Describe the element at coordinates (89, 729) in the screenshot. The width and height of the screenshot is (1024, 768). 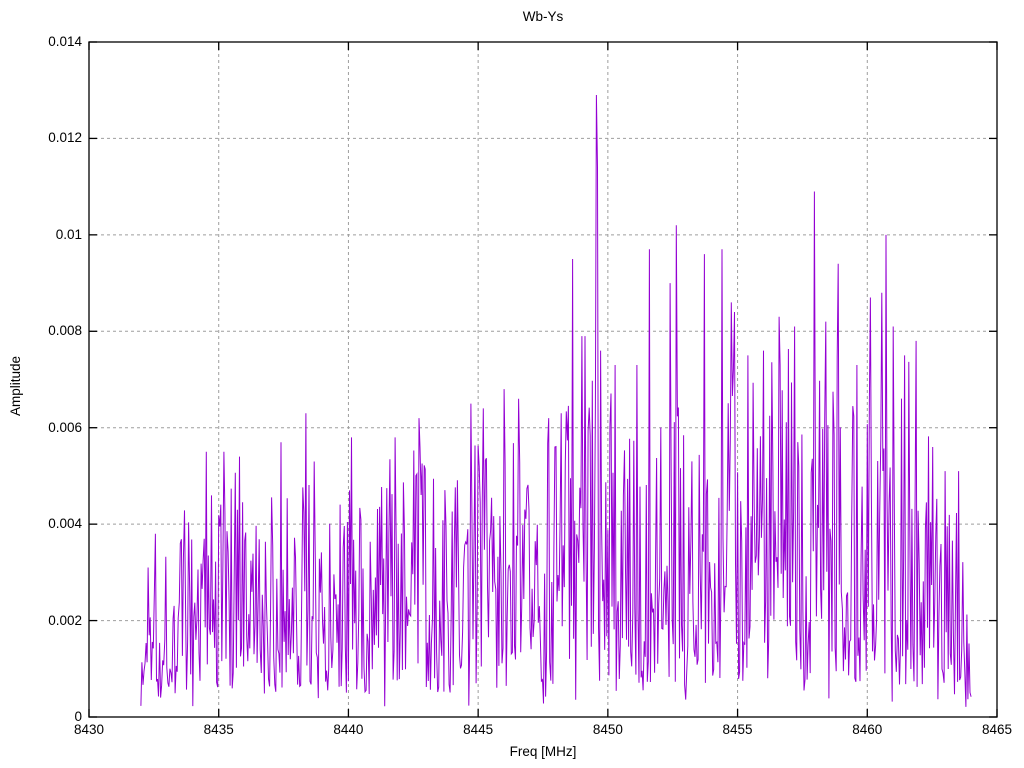
I see `x-tick-label: 8430` at that location.